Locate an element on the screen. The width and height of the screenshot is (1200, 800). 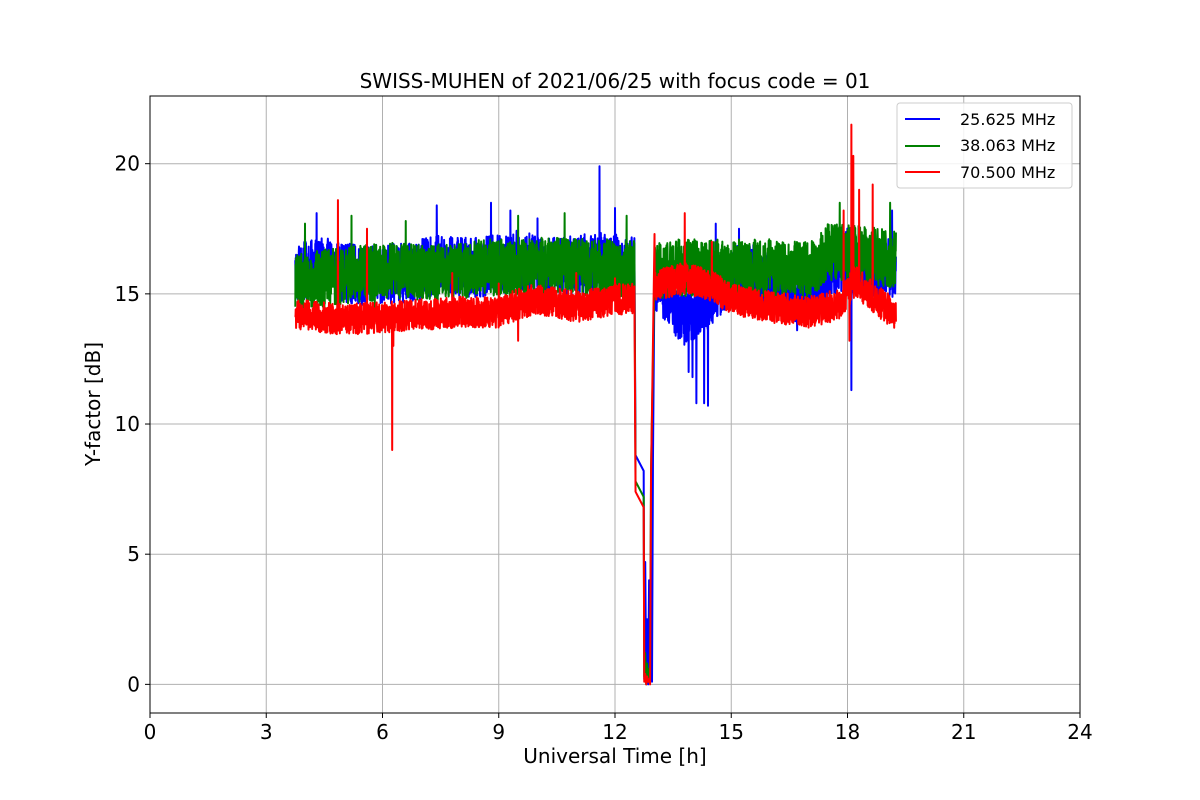
x-tick-label: 3 is located at coordinates (266, 732).